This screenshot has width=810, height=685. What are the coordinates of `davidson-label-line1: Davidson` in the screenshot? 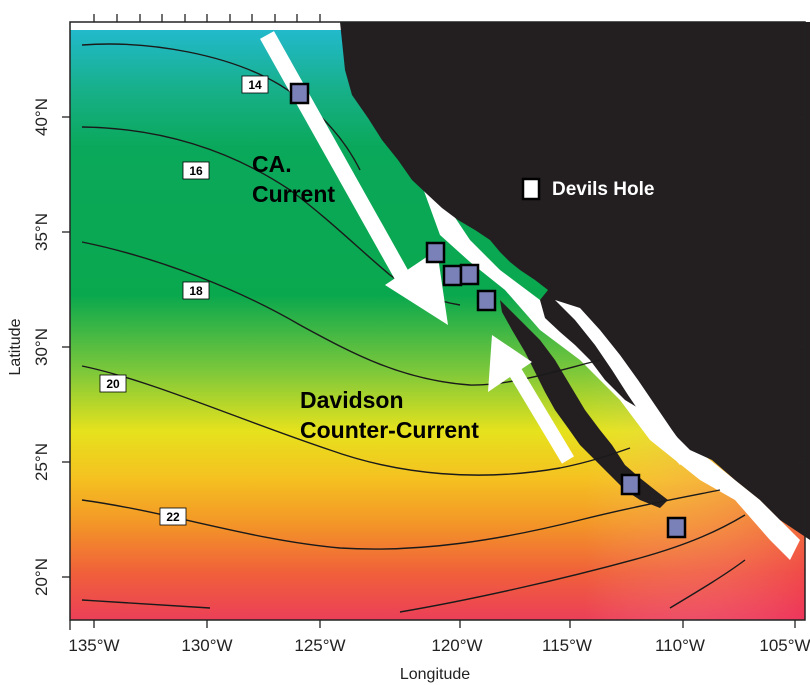 It's located at (352, 400).